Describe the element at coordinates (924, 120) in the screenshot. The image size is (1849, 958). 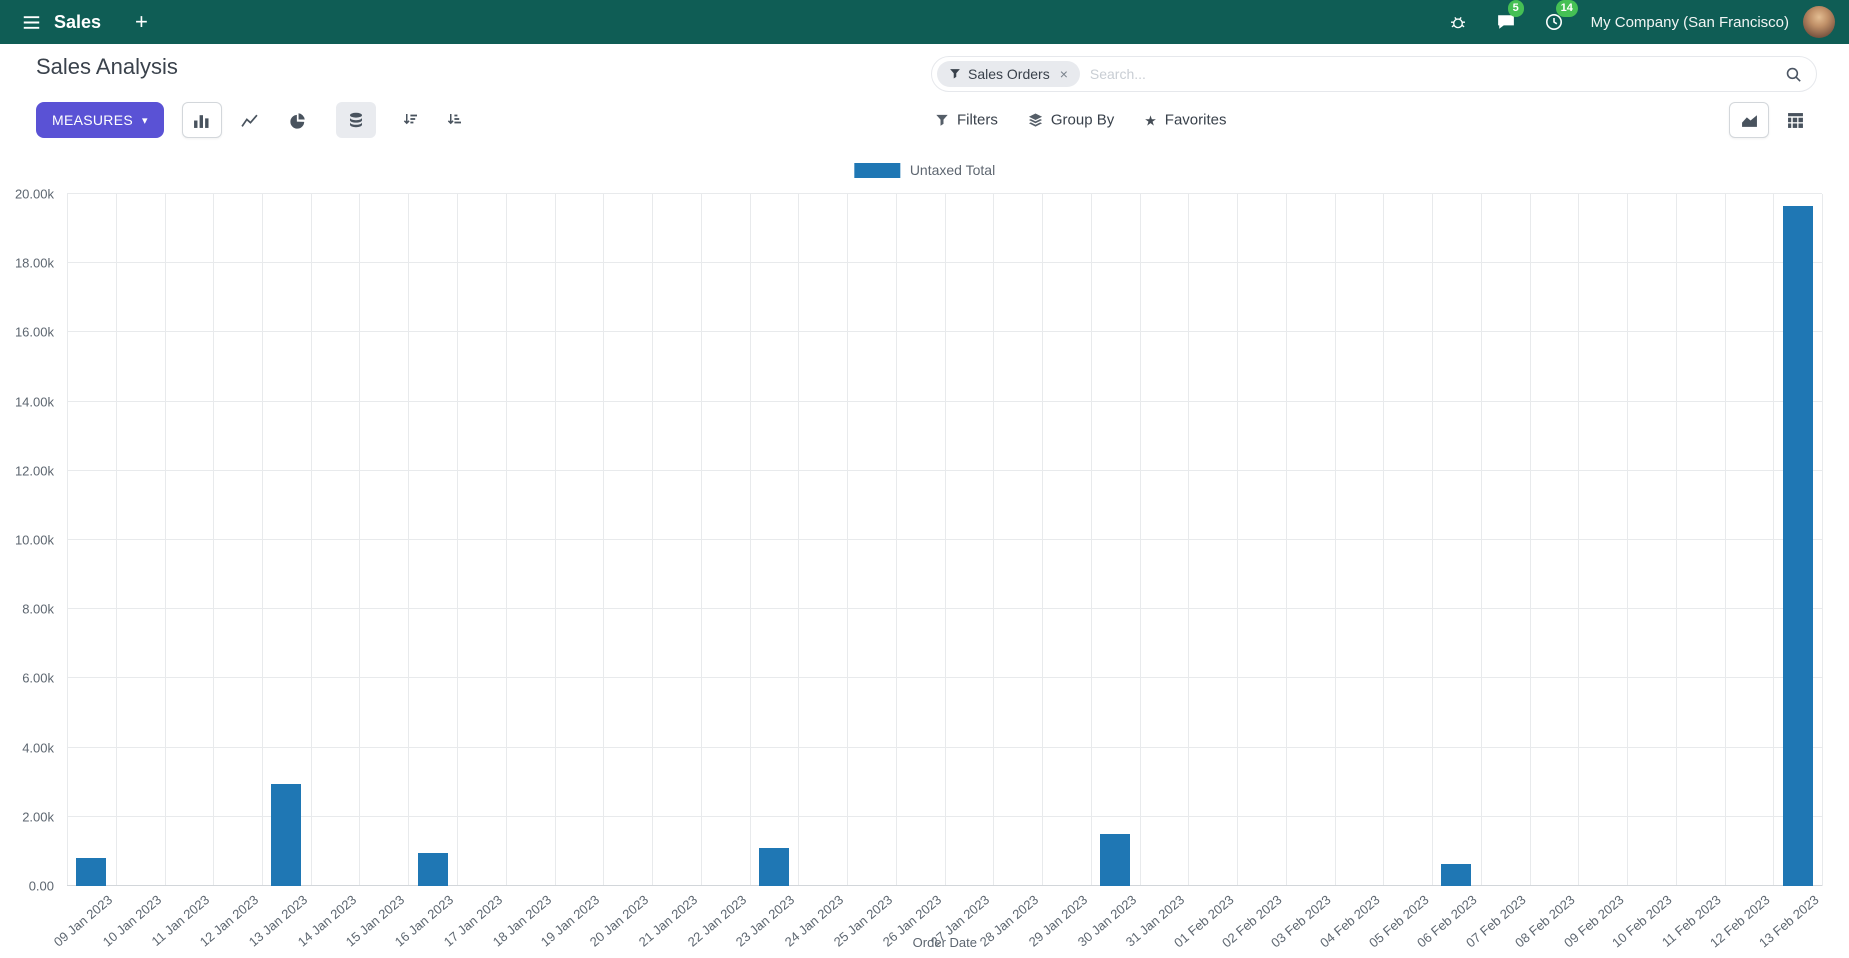
I see `toolbar-row: MEASURES ▾ Filters` at that location.